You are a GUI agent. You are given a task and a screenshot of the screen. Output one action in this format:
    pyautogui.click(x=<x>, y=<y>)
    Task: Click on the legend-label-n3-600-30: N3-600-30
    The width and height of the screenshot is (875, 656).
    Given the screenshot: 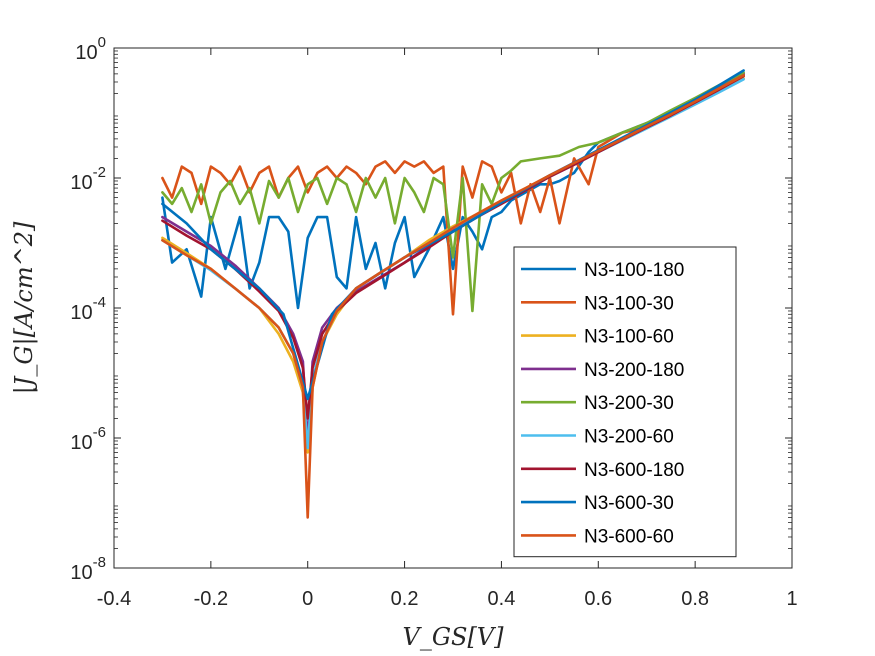 What is the action you would take?
    pyautogui.click(x=629, y=503)
    